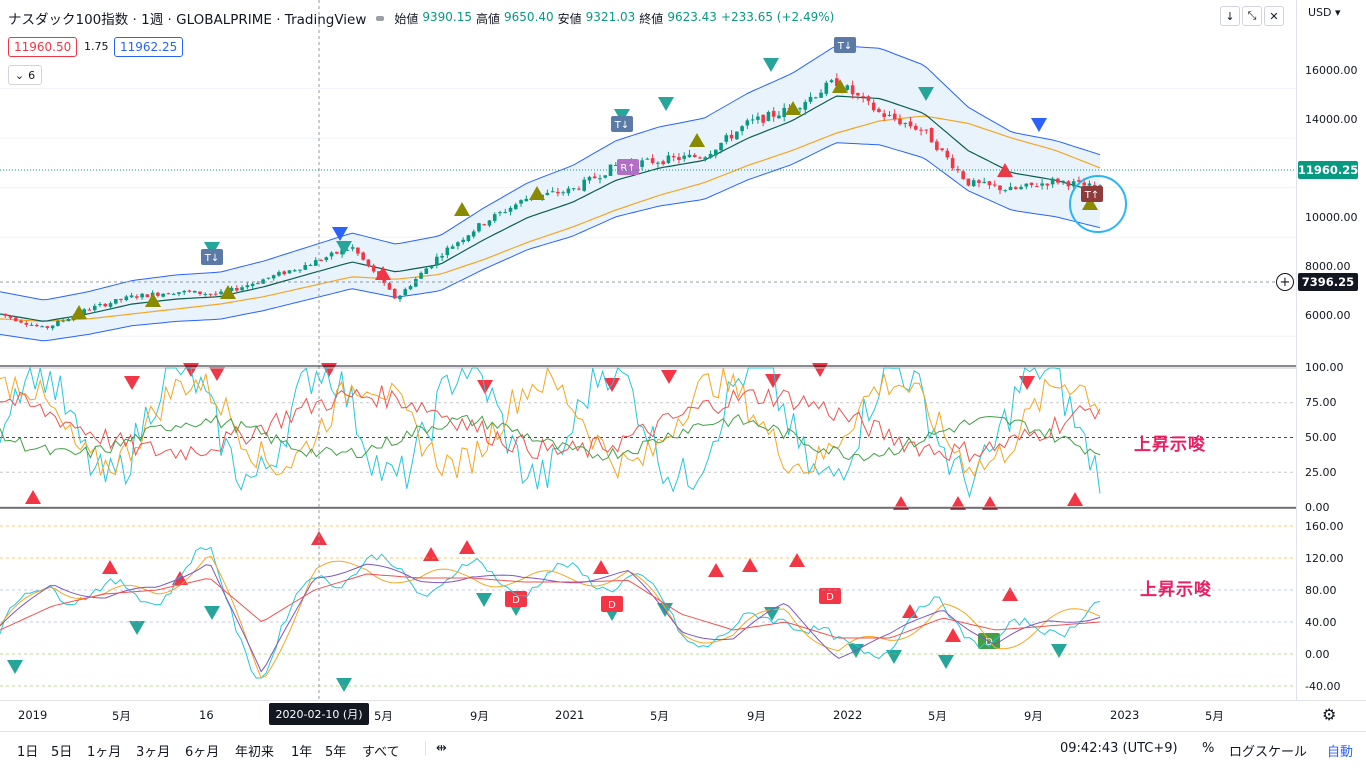 Image resolution: width=1366 pixels, height=768 pixels. What do you see at coordinates (32, 75) in the screenshot?
I see `indicator-count: 6` at bounding box center [32, 75].